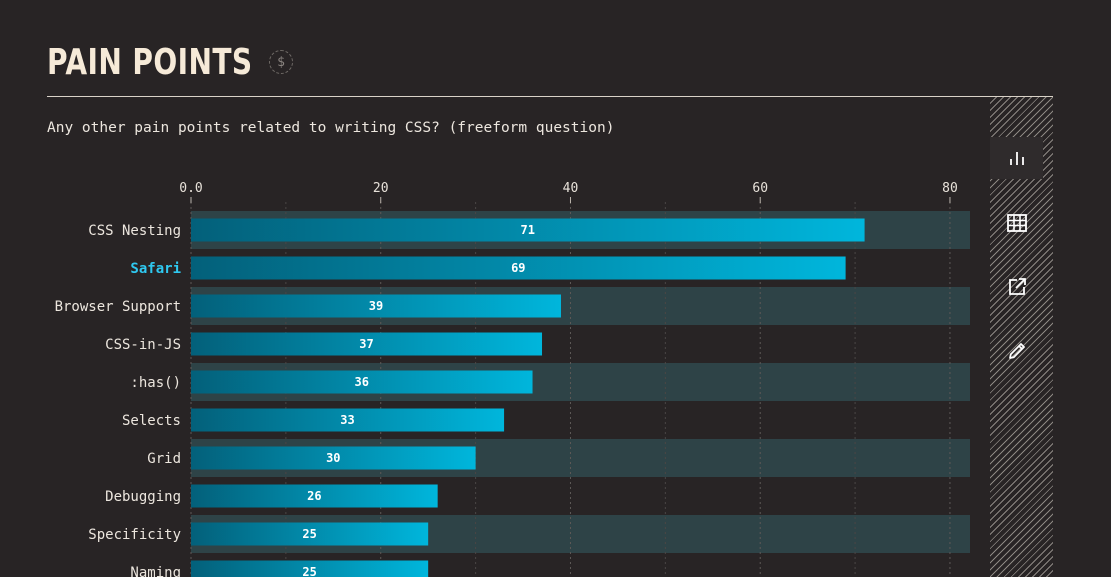  I want to click on share-icon, so click(1017, 286).